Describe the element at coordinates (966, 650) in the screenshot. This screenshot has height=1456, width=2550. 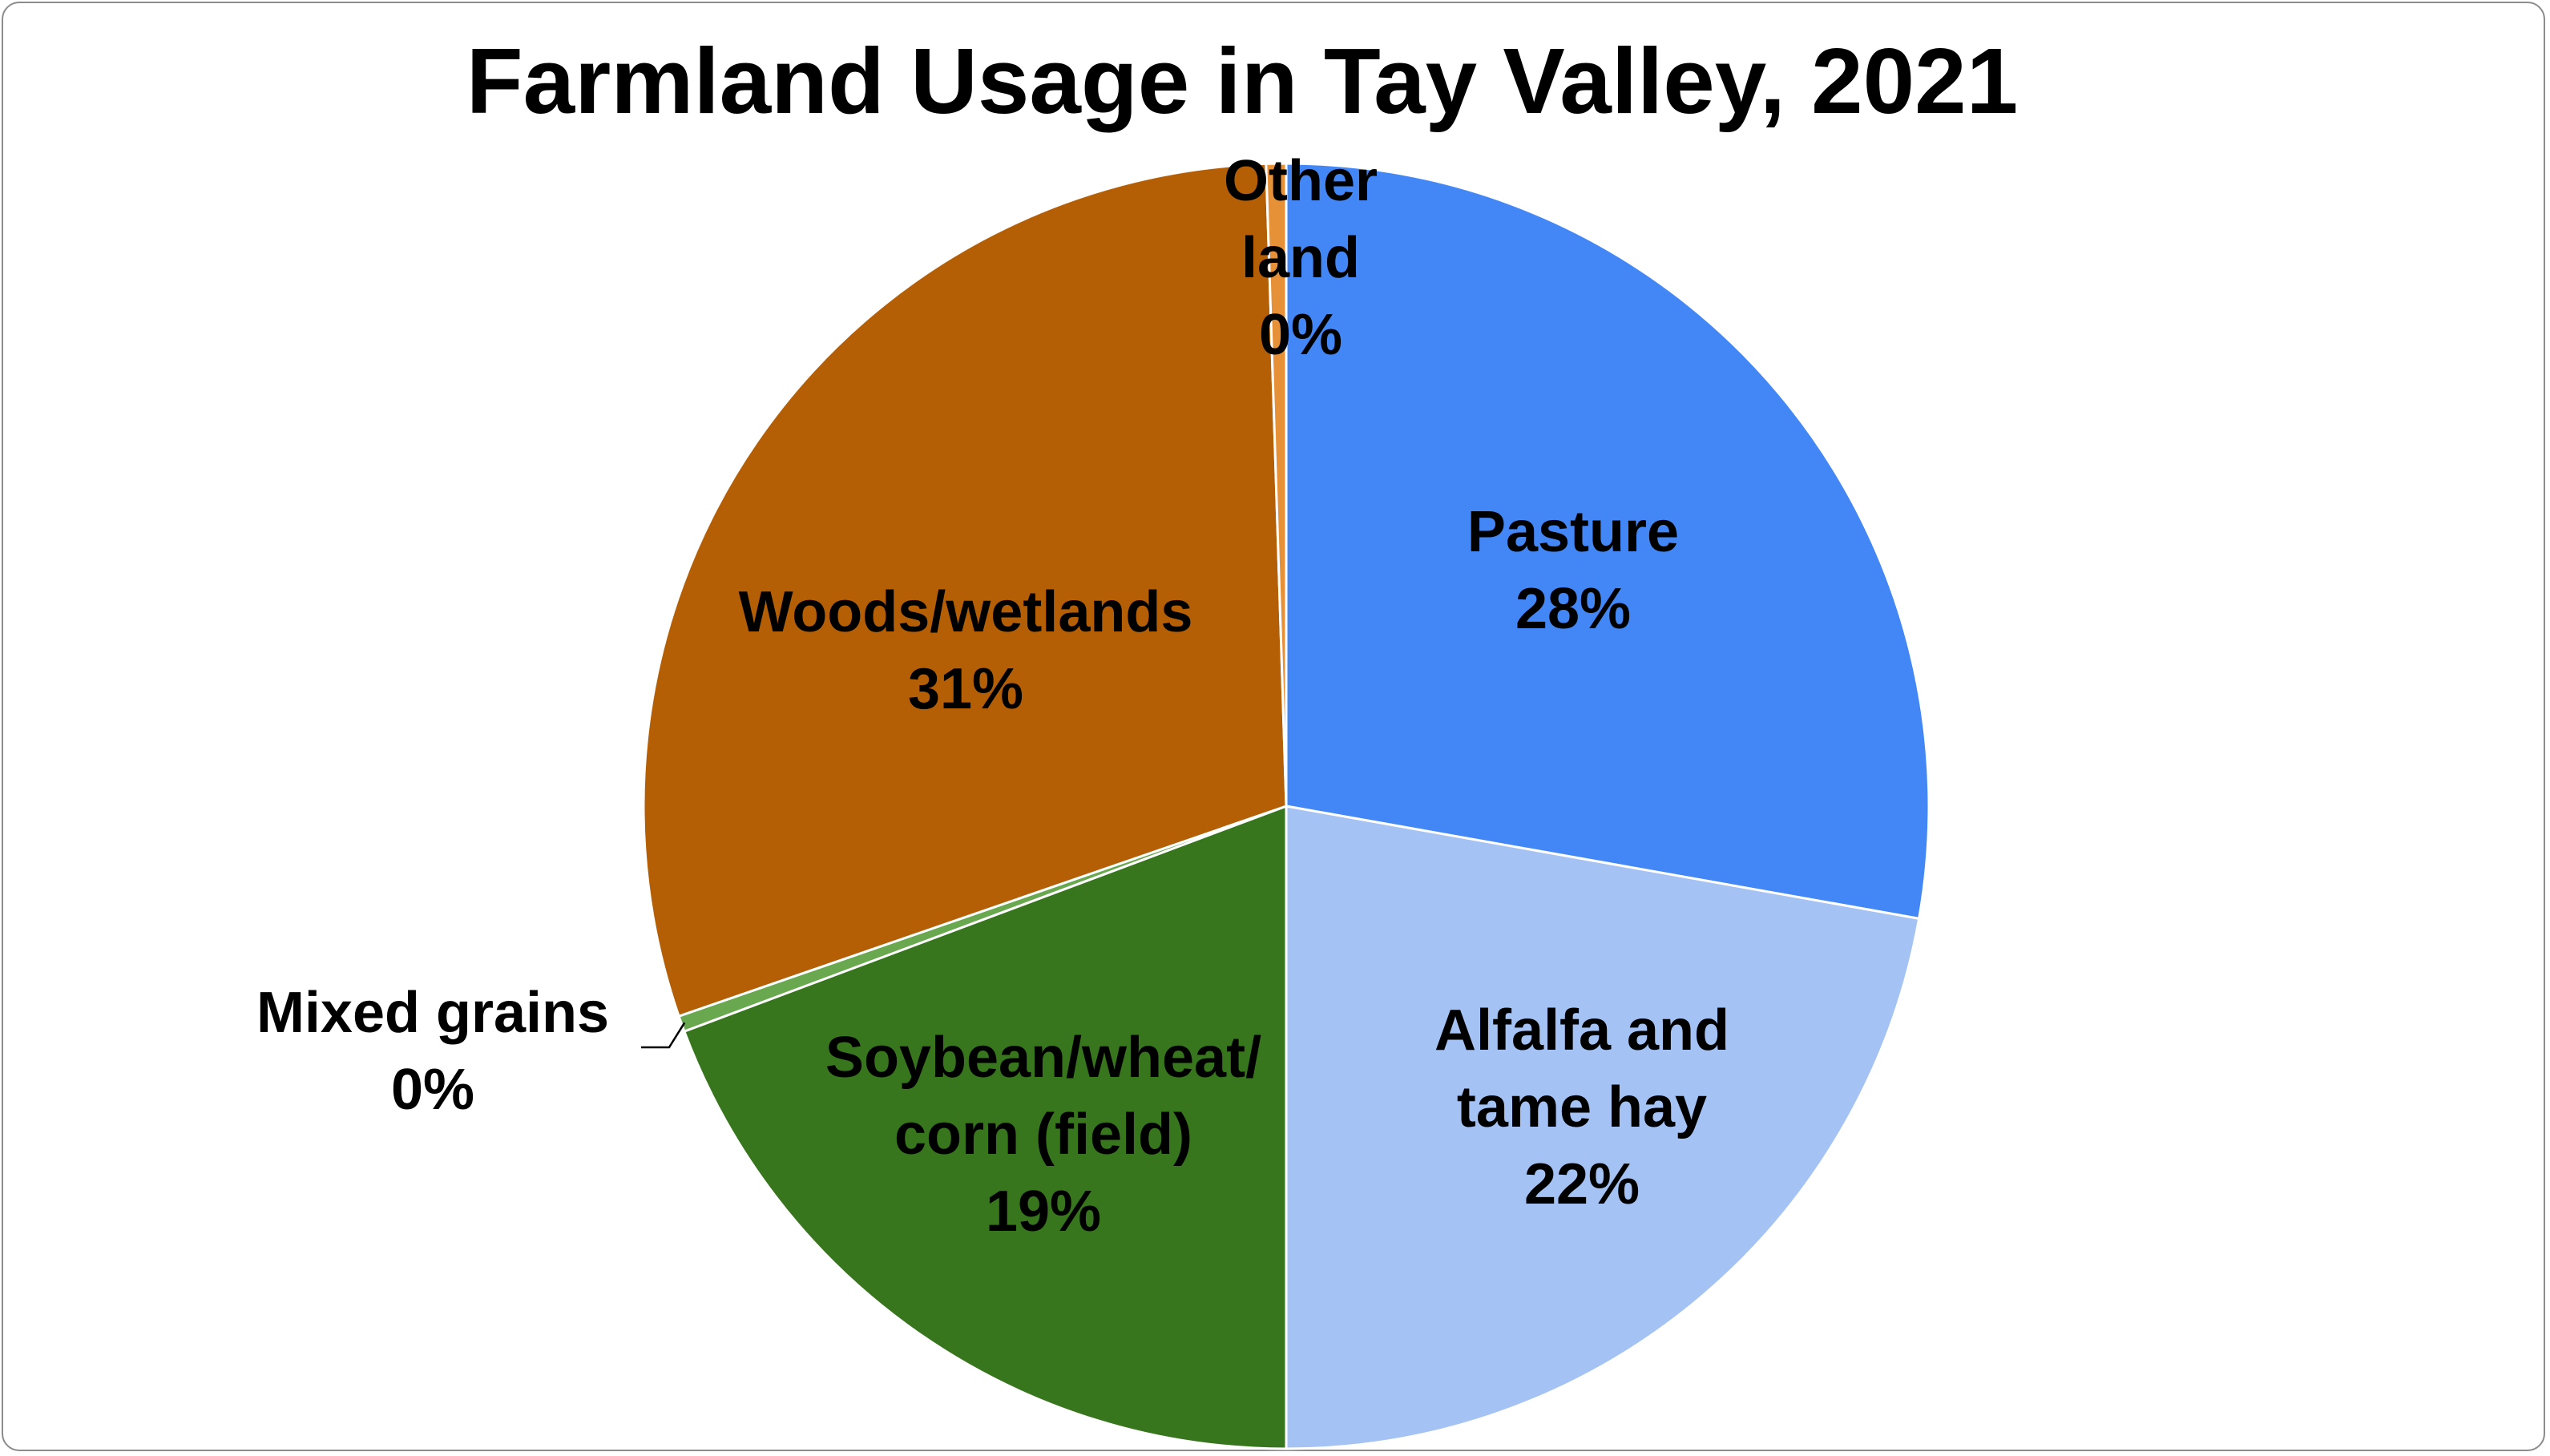
I see `slice-label-woods-wetlands: Woods/wetlands 31%` at that location.